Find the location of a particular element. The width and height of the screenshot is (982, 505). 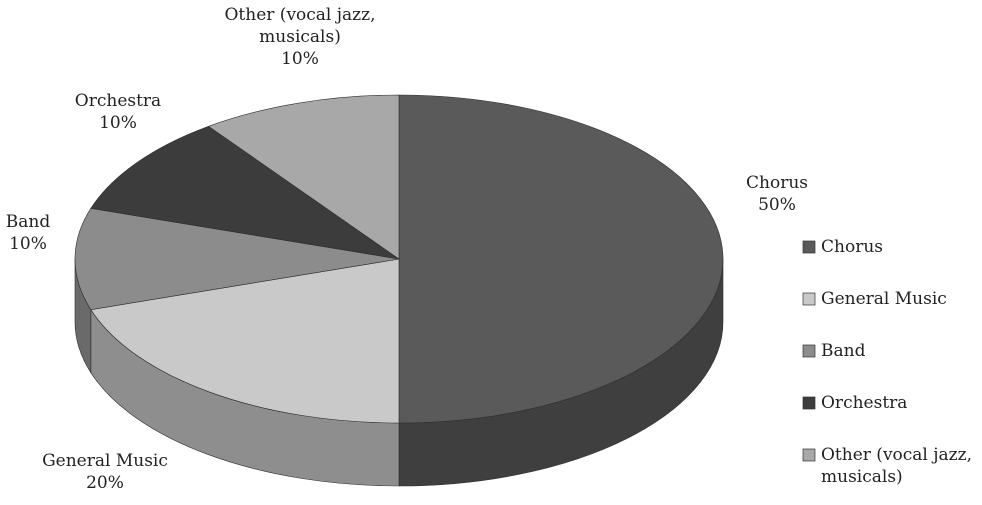

slice-other-vocal-jazz-musicals is located at coordinates (303, 177).